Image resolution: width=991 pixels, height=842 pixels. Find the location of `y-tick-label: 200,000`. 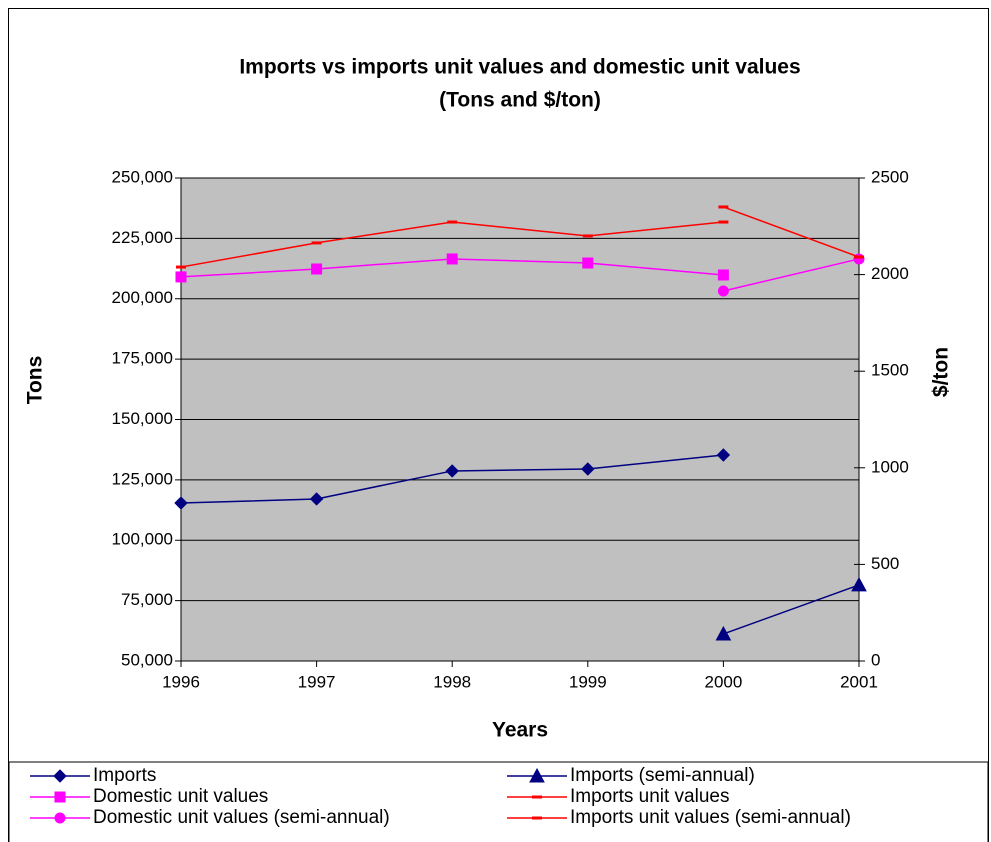

y-tick-label: 200,000 is located at coordinates (142, 297).